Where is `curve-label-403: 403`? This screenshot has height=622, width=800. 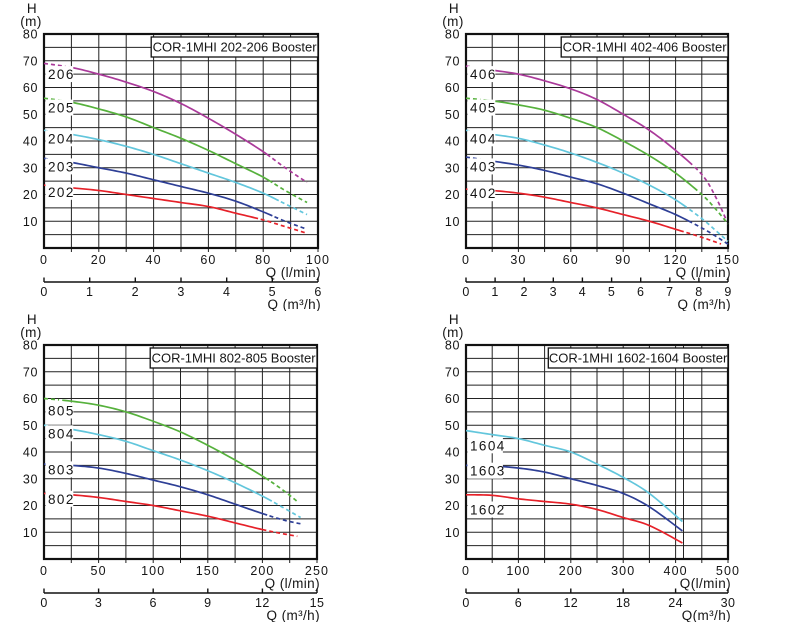
curve-label-403: 403 is located at coordinates (482, 166).